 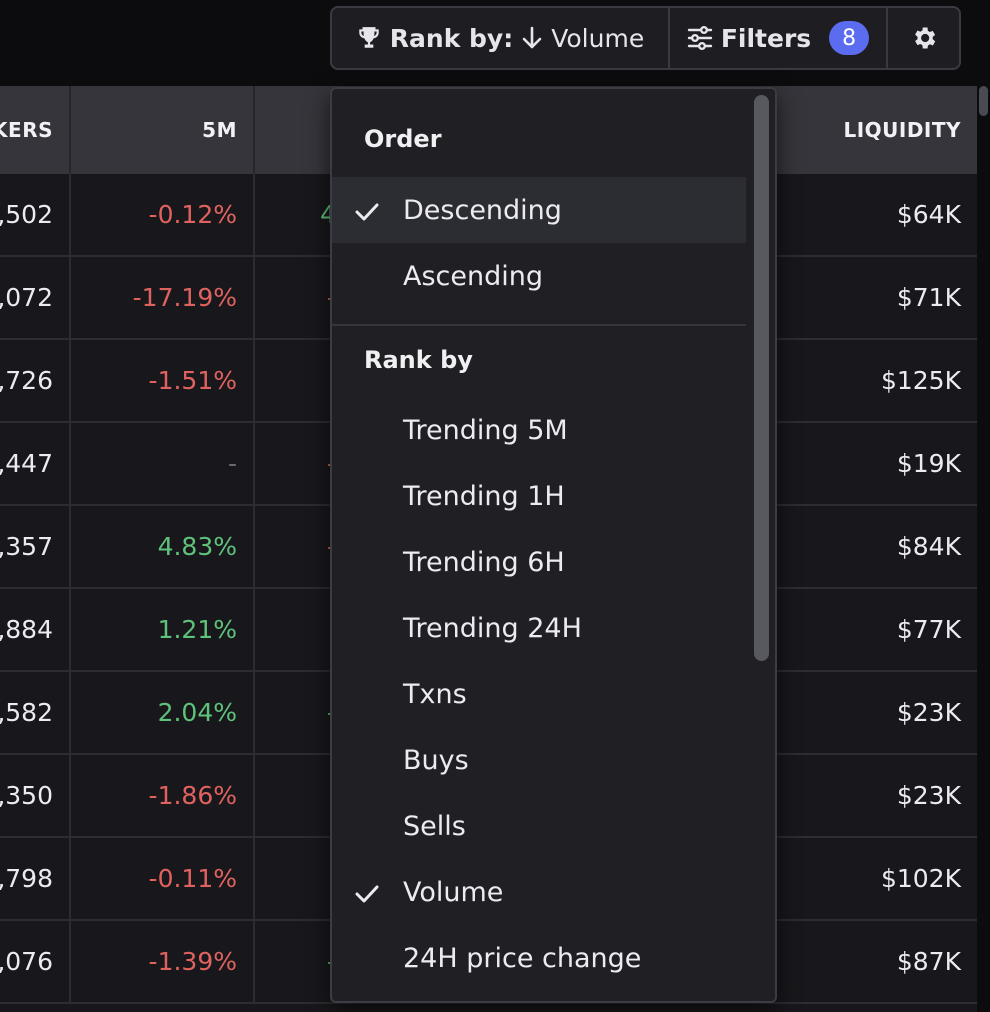 What do you see at coordinates (539, 826) in the screenshot?
I see `rank-option-sells: Sells` at bounding box center [539, 826].